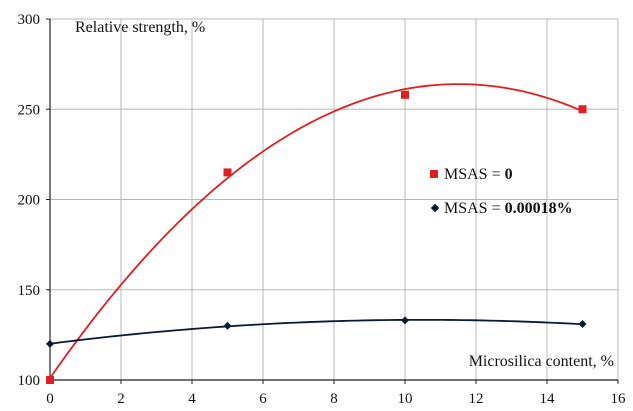 Image resolution: width=633 pixels, height=411 pixels. Describe the element at coordinates (140, 27) in the screenshot. I see `y-axis-title: Relative strength, %` at that location.